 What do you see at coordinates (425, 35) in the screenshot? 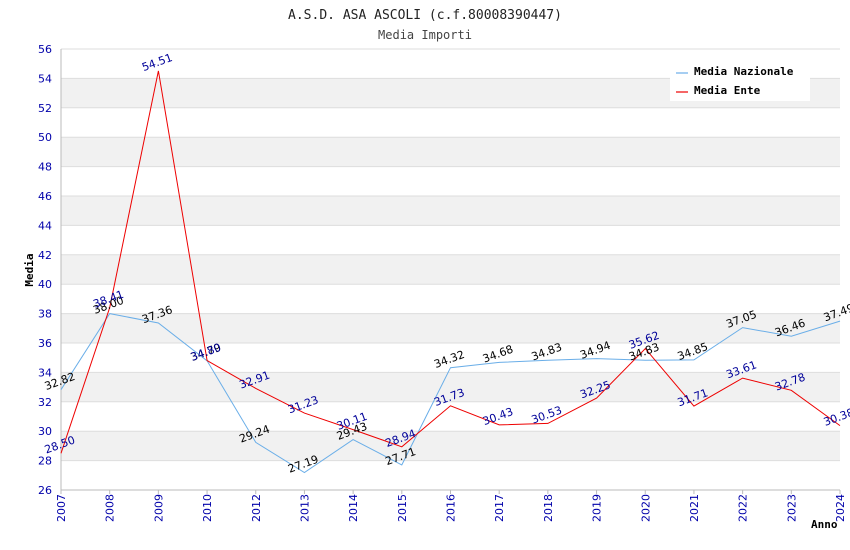
I see `chart-subtitle: Media Importi` at bounding box center [425, 35].